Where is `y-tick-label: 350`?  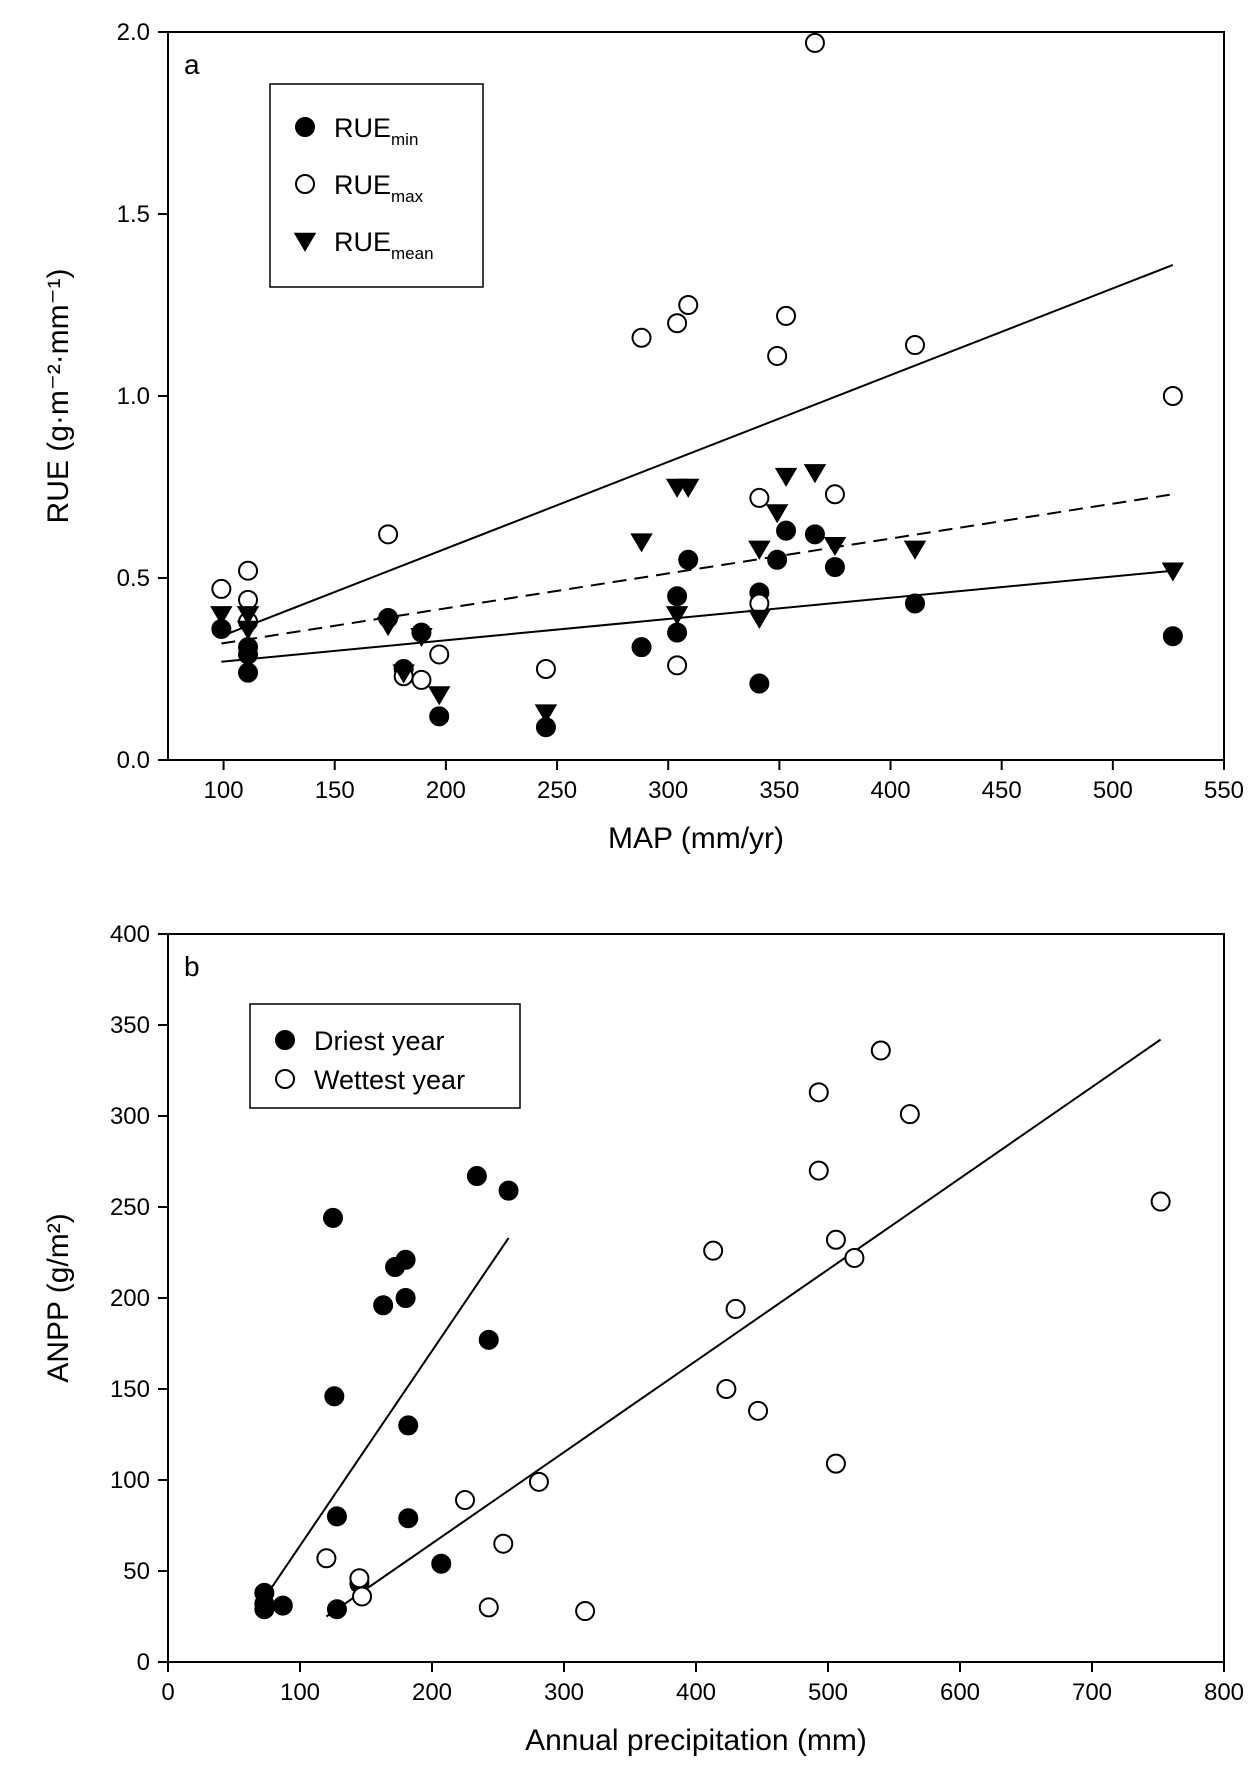 y-tick-label: 350 is located at coordinates (130, 1025).